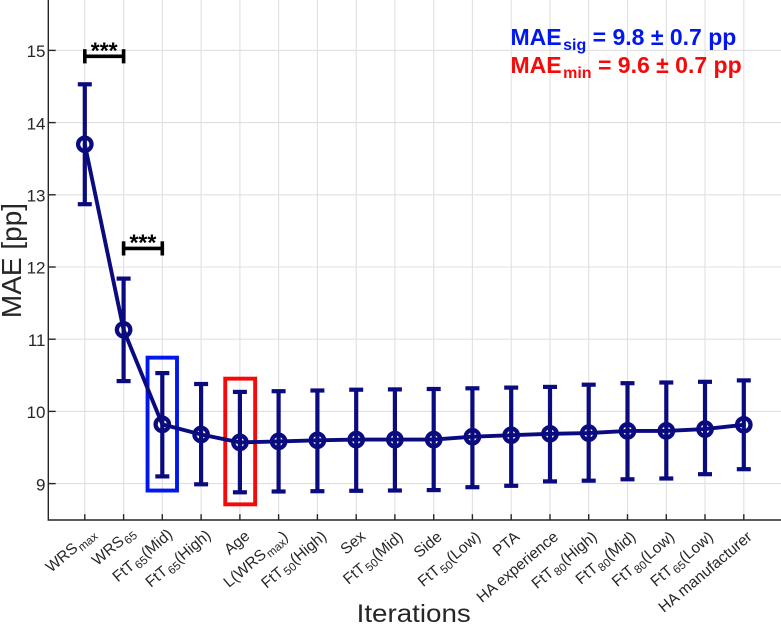  I want to click on svg-text: Iterations, so click(414, 612).